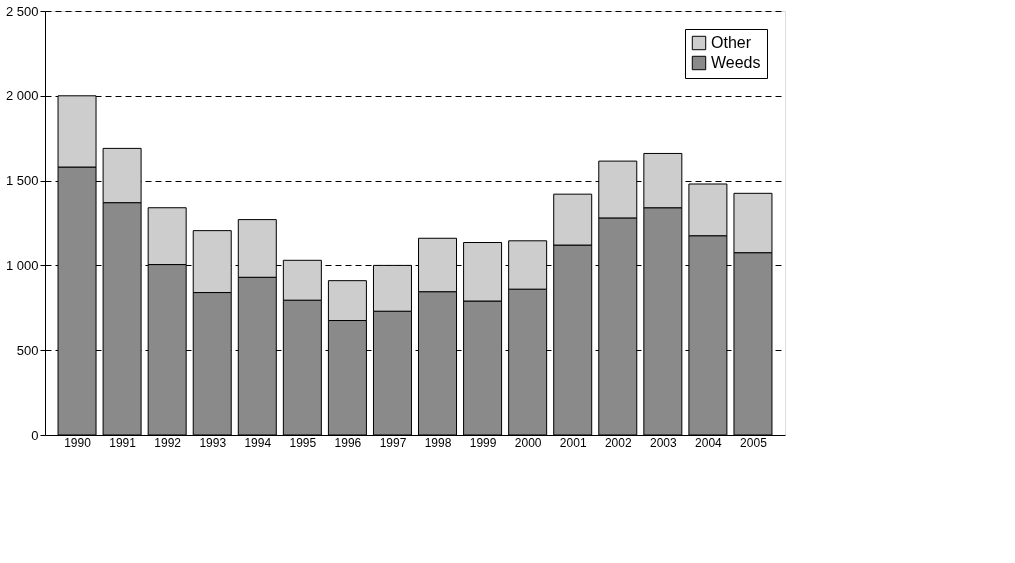 The image size is (1015, 563). What do you see at coordinates (348, 442) in the screenshot?
I see `x-tick-label: 1996` at bounding box center [348, 442].